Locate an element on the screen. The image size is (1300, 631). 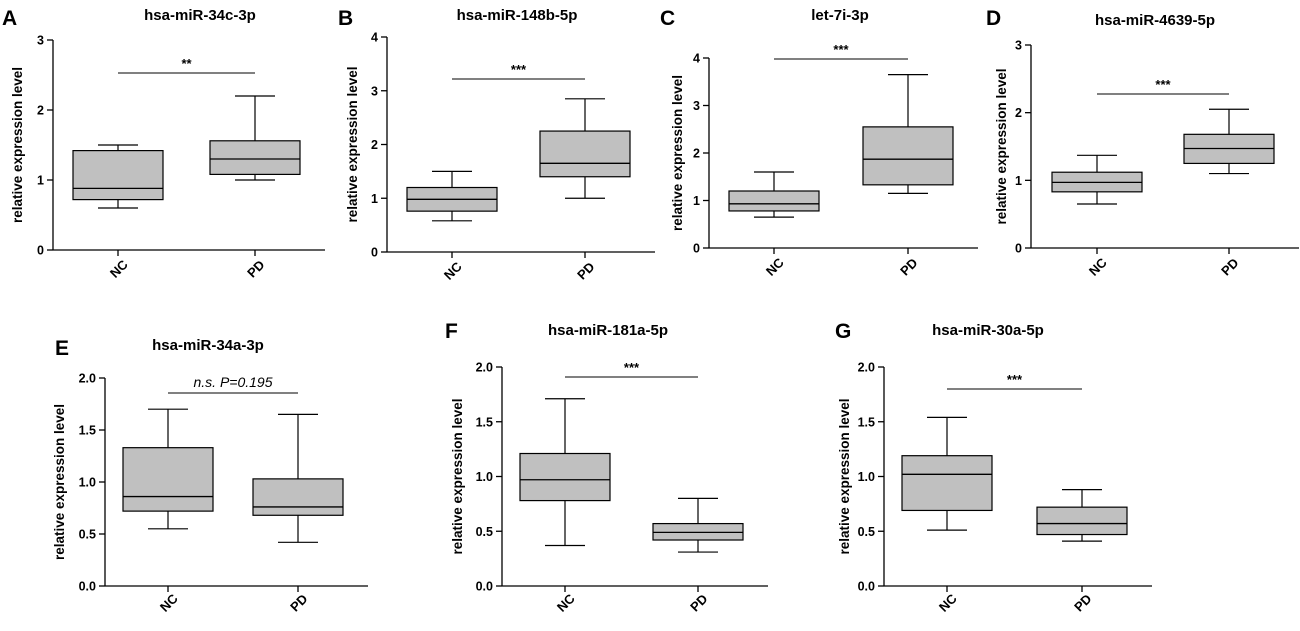
chart-title: hsa-miR-34a-3p is located at coordinates (208, 345).